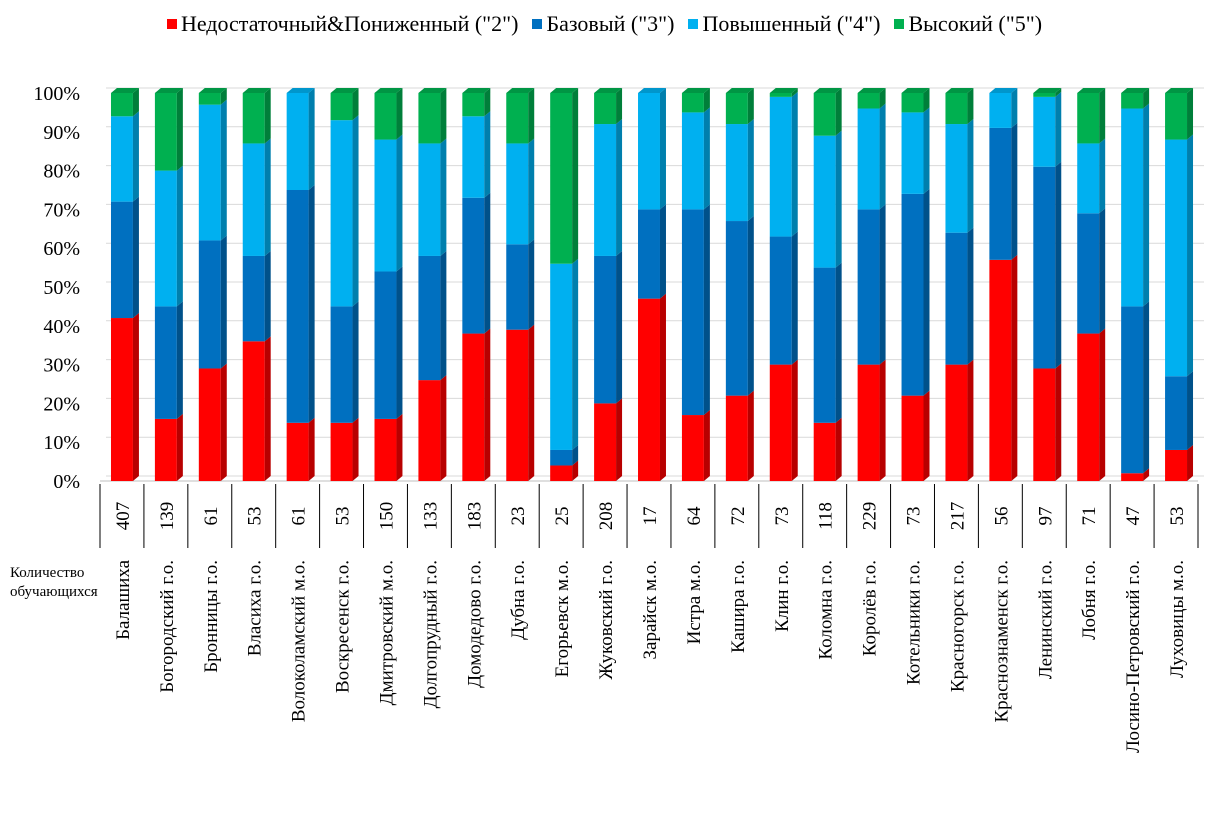 This screenshot has height=836, width=1209. I want to click on category-label: Лосино-Петровский г.о., so click(1133, 656).